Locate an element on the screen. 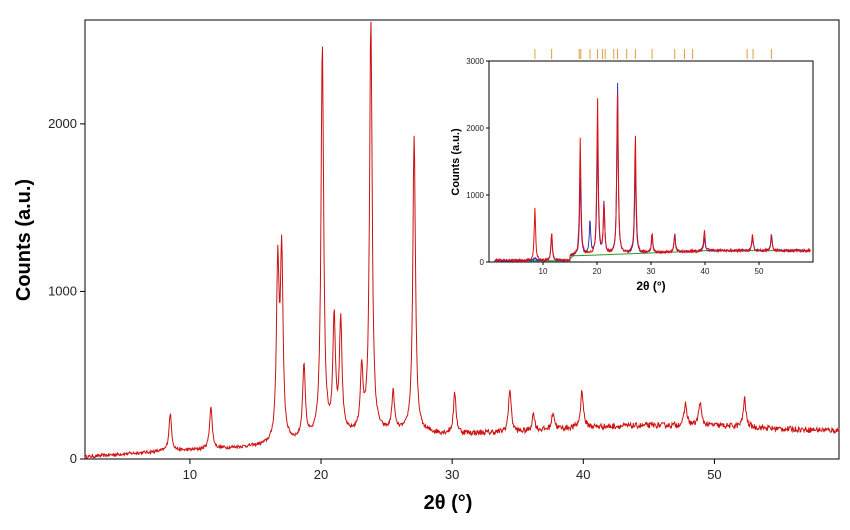  inset-background is located at coordinates (651, 161).